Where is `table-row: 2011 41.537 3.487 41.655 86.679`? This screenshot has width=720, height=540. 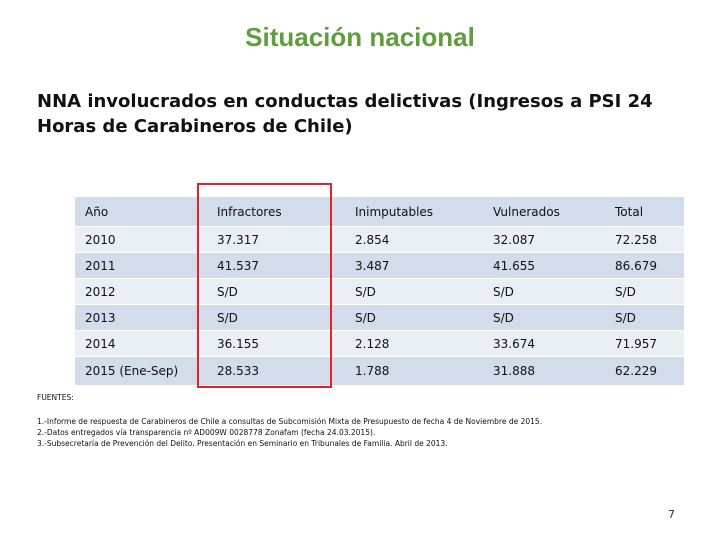
table-row: 2011 41.537 3.487 41.655 86.679 is located at coordinates (379, 265).